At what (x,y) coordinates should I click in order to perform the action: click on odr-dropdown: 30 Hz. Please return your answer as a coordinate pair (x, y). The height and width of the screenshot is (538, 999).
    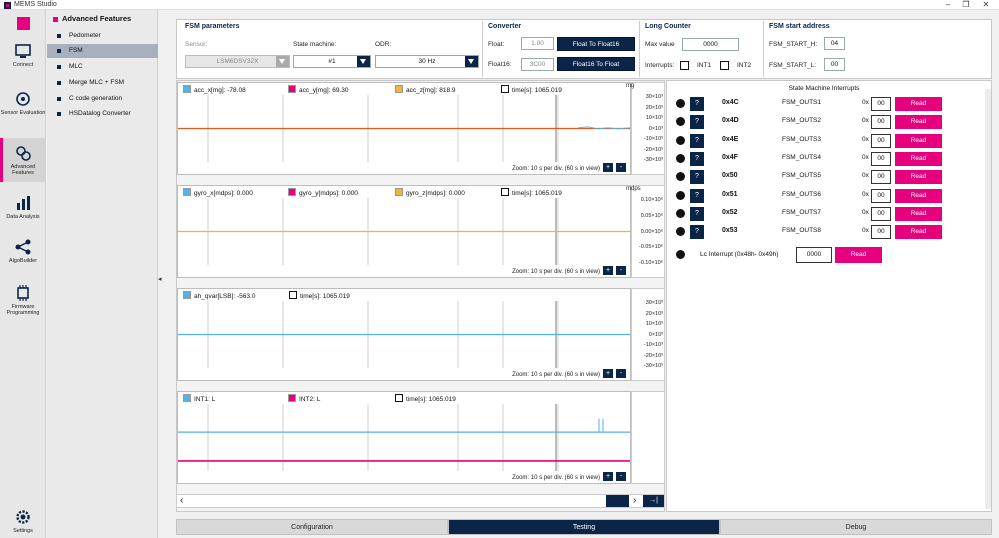
    Looking at the image, I should click on (427, 61).